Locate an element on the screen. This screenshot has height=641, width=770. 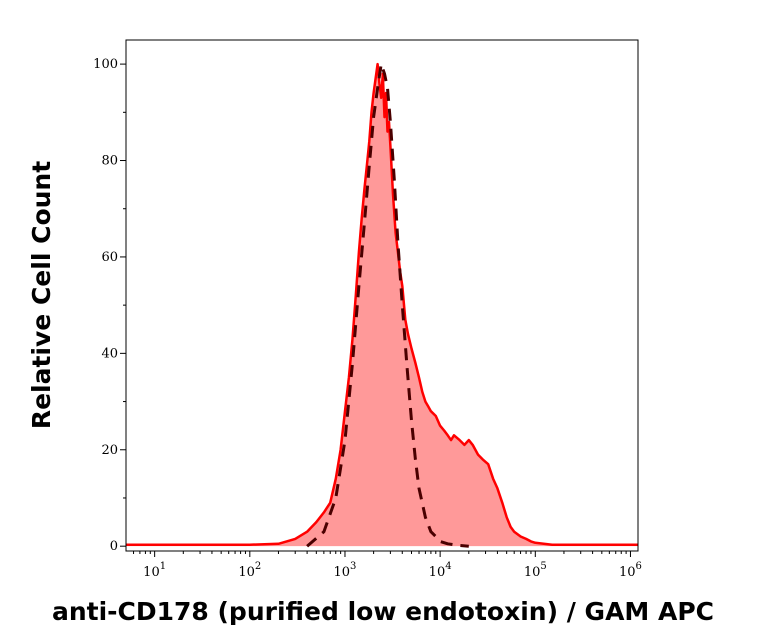
x-tick-label: 10⁴ is located at coordinates (440, 570).